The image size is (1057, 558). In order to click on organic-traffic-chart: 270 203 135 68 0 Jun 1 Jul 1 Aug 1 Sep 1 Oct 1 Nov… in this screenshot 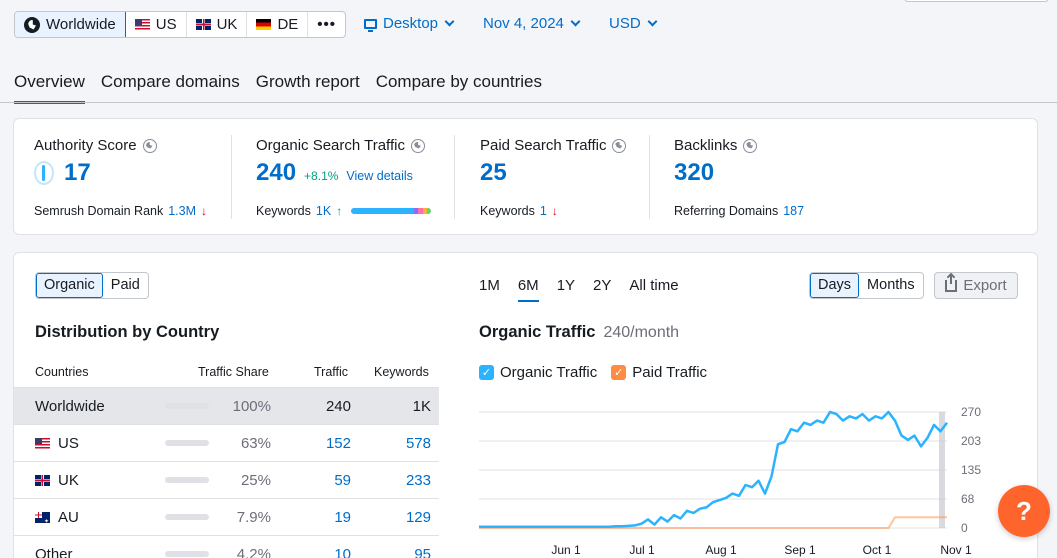, I will do `click(744, 478)`.